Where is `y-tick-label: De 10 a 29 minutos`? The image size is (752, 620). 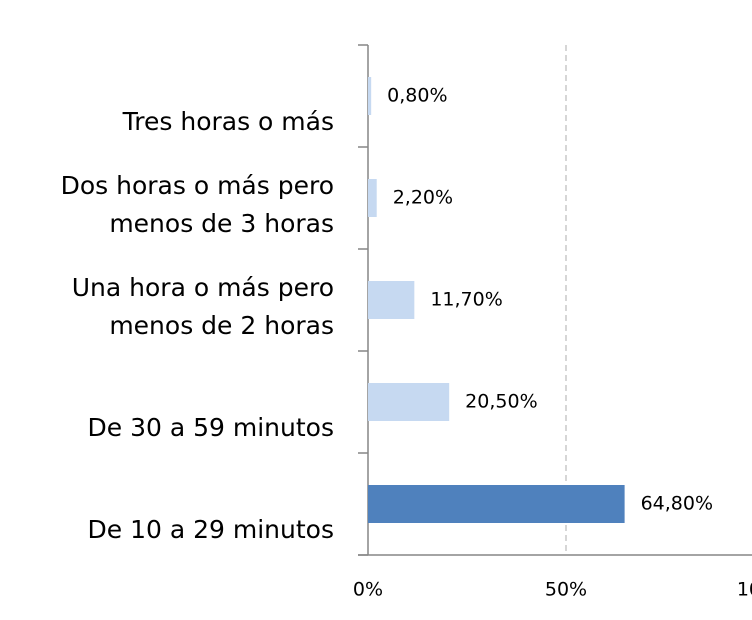
y-tick-label: De 10 a 29 minutos is located at coordinates (211, 529).